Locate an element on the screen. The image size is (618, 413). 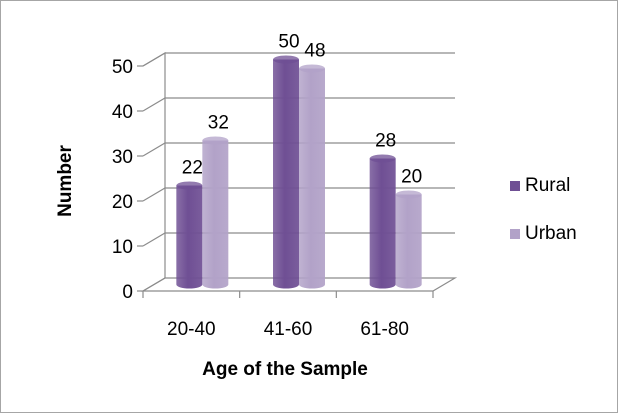
side-wall is located at coordinates (154, 171).